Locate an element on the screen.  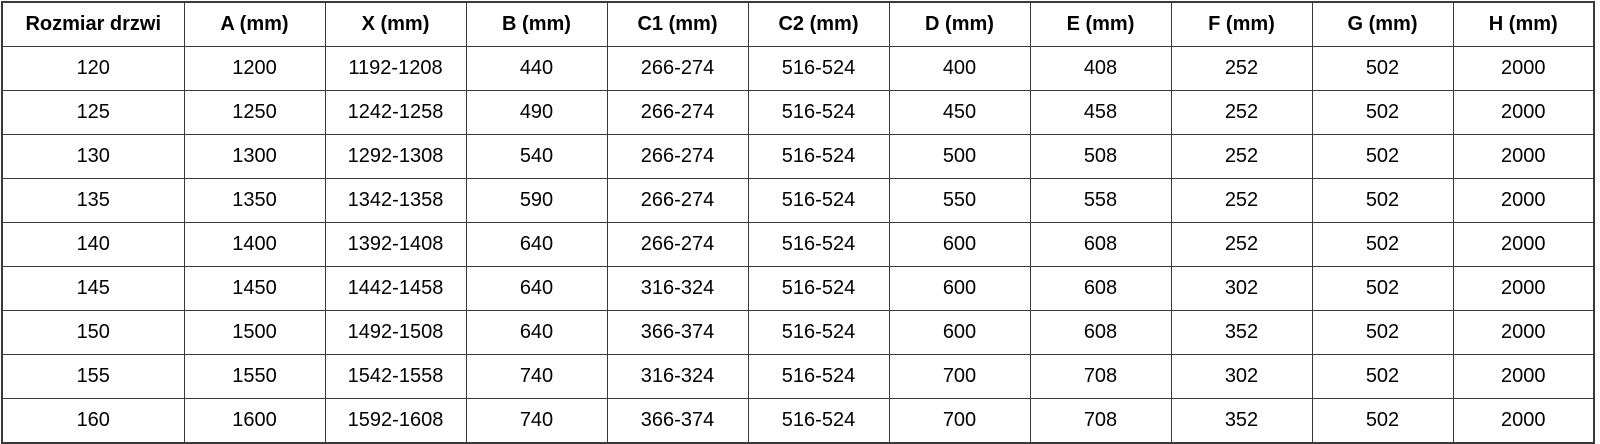
table-cell: 500 is located at coordinates (959, 156).